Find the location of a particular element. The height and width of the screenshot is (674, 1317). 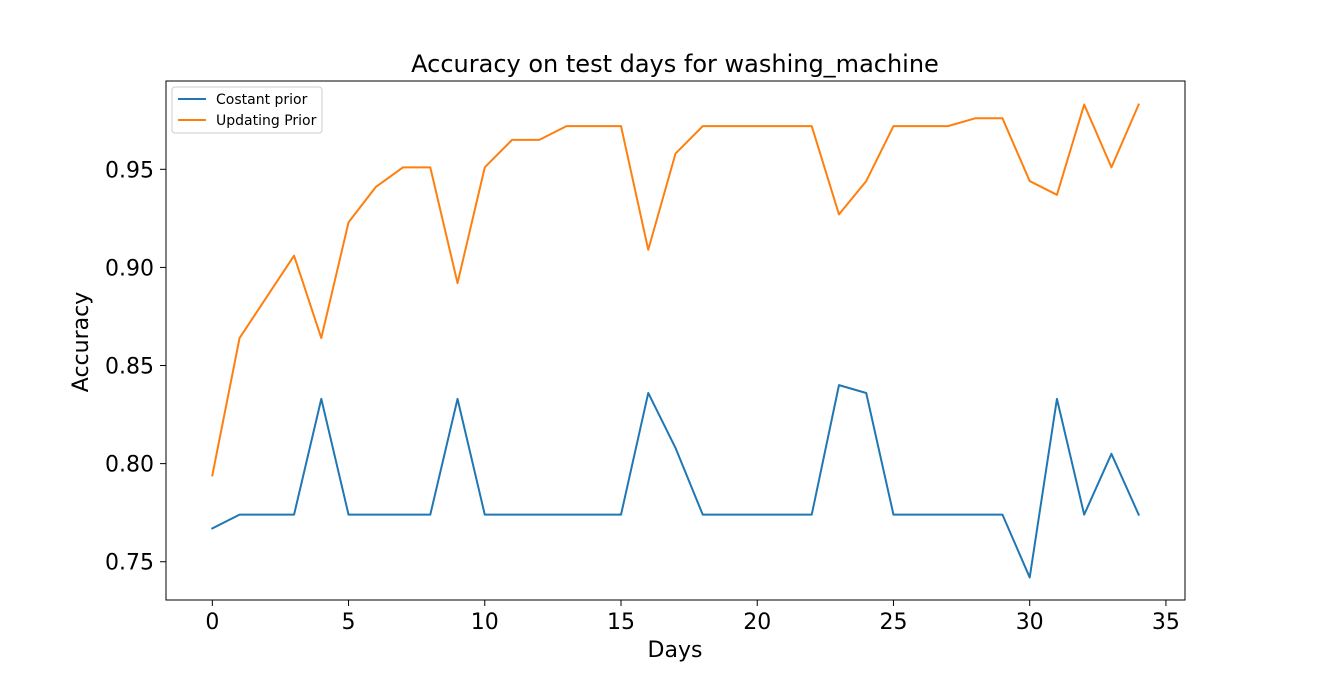

y-tick-label: 0.95 is located at coordinates (129, 170).